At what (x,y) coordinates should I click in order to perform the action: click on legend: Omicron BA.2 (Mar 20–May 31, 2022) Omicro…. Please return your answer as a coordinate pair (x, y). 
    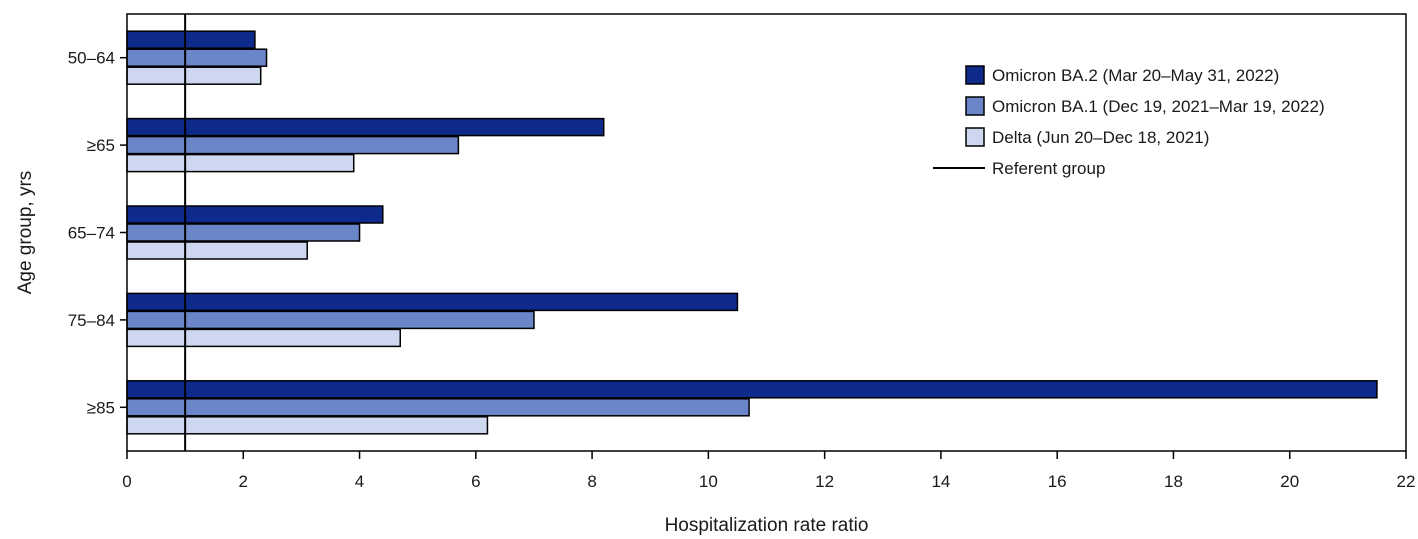
    Looking at the image, I should click on (1129, 121).